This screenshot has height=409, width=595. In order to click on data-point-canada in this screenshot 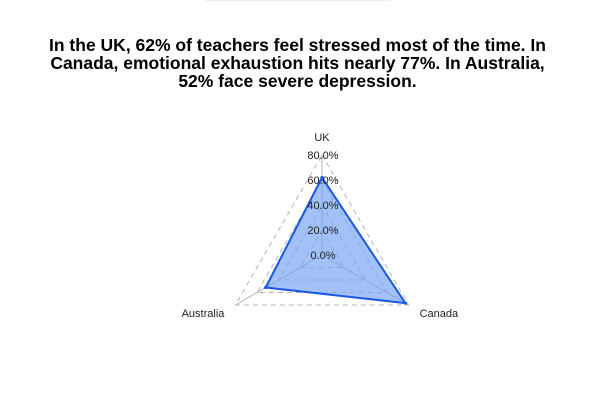, I will do `click(405, 303)`.